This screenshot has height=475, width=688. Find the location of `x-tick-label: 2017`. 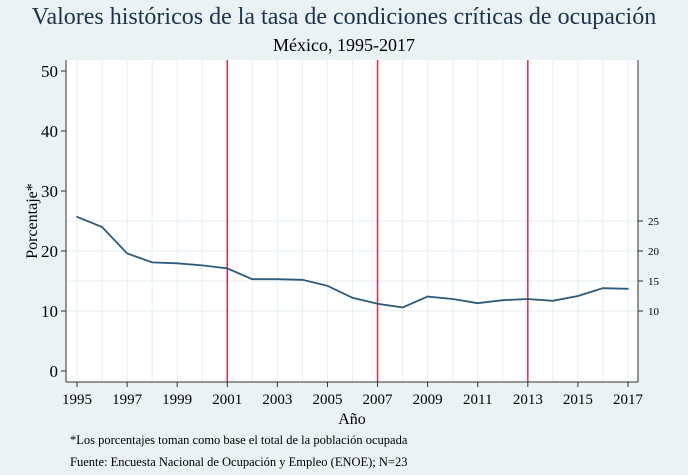

x-tick-label: 2017 is located at coordinates (628, 400).